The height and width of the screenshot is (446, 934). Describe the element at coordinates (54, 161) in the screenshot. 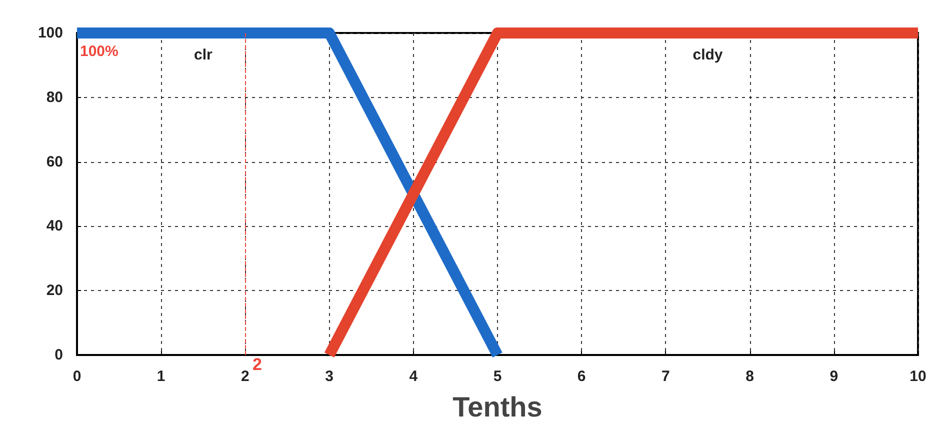

I see `y-tick-label: 60` at that location.